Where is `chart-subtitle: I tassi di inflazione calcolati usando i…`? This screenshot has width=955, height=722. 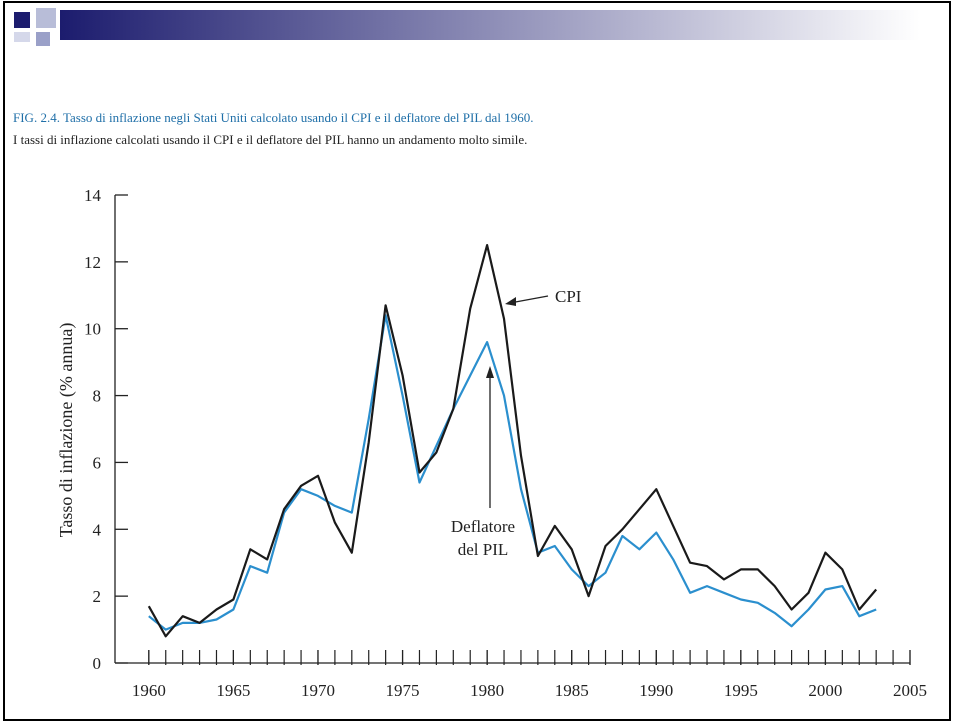 chart-subtitle: I tassi di inflazione calcolati usando i… is located at coordinates (270, 139).